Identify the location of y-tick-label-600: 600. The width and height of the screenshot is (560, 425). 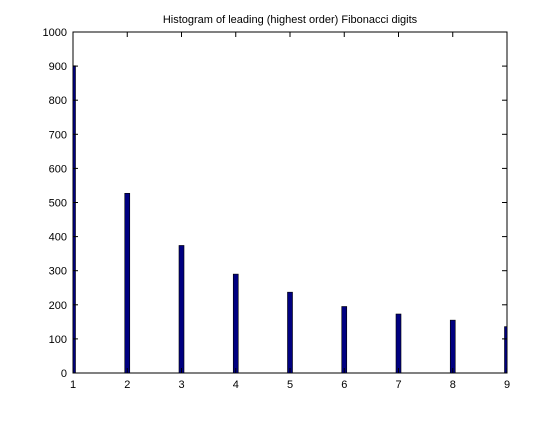
(58, 169).